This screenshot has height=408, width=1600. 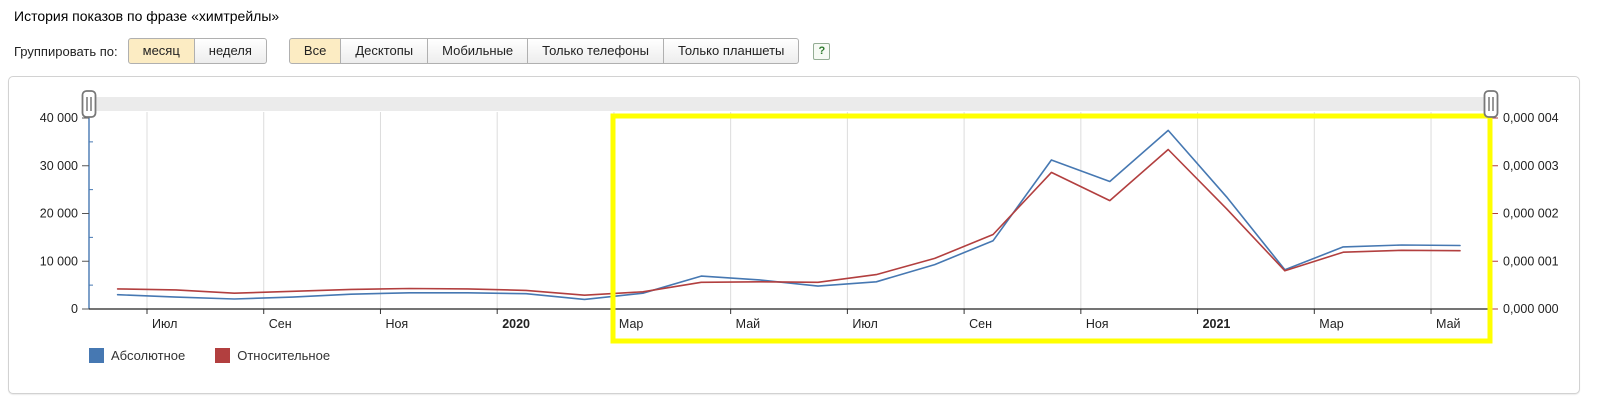 What do you see at coordinates (59, 166) in the screenshot?
I see `left-axis-label: 30 000` at bounding box center [59, 166].